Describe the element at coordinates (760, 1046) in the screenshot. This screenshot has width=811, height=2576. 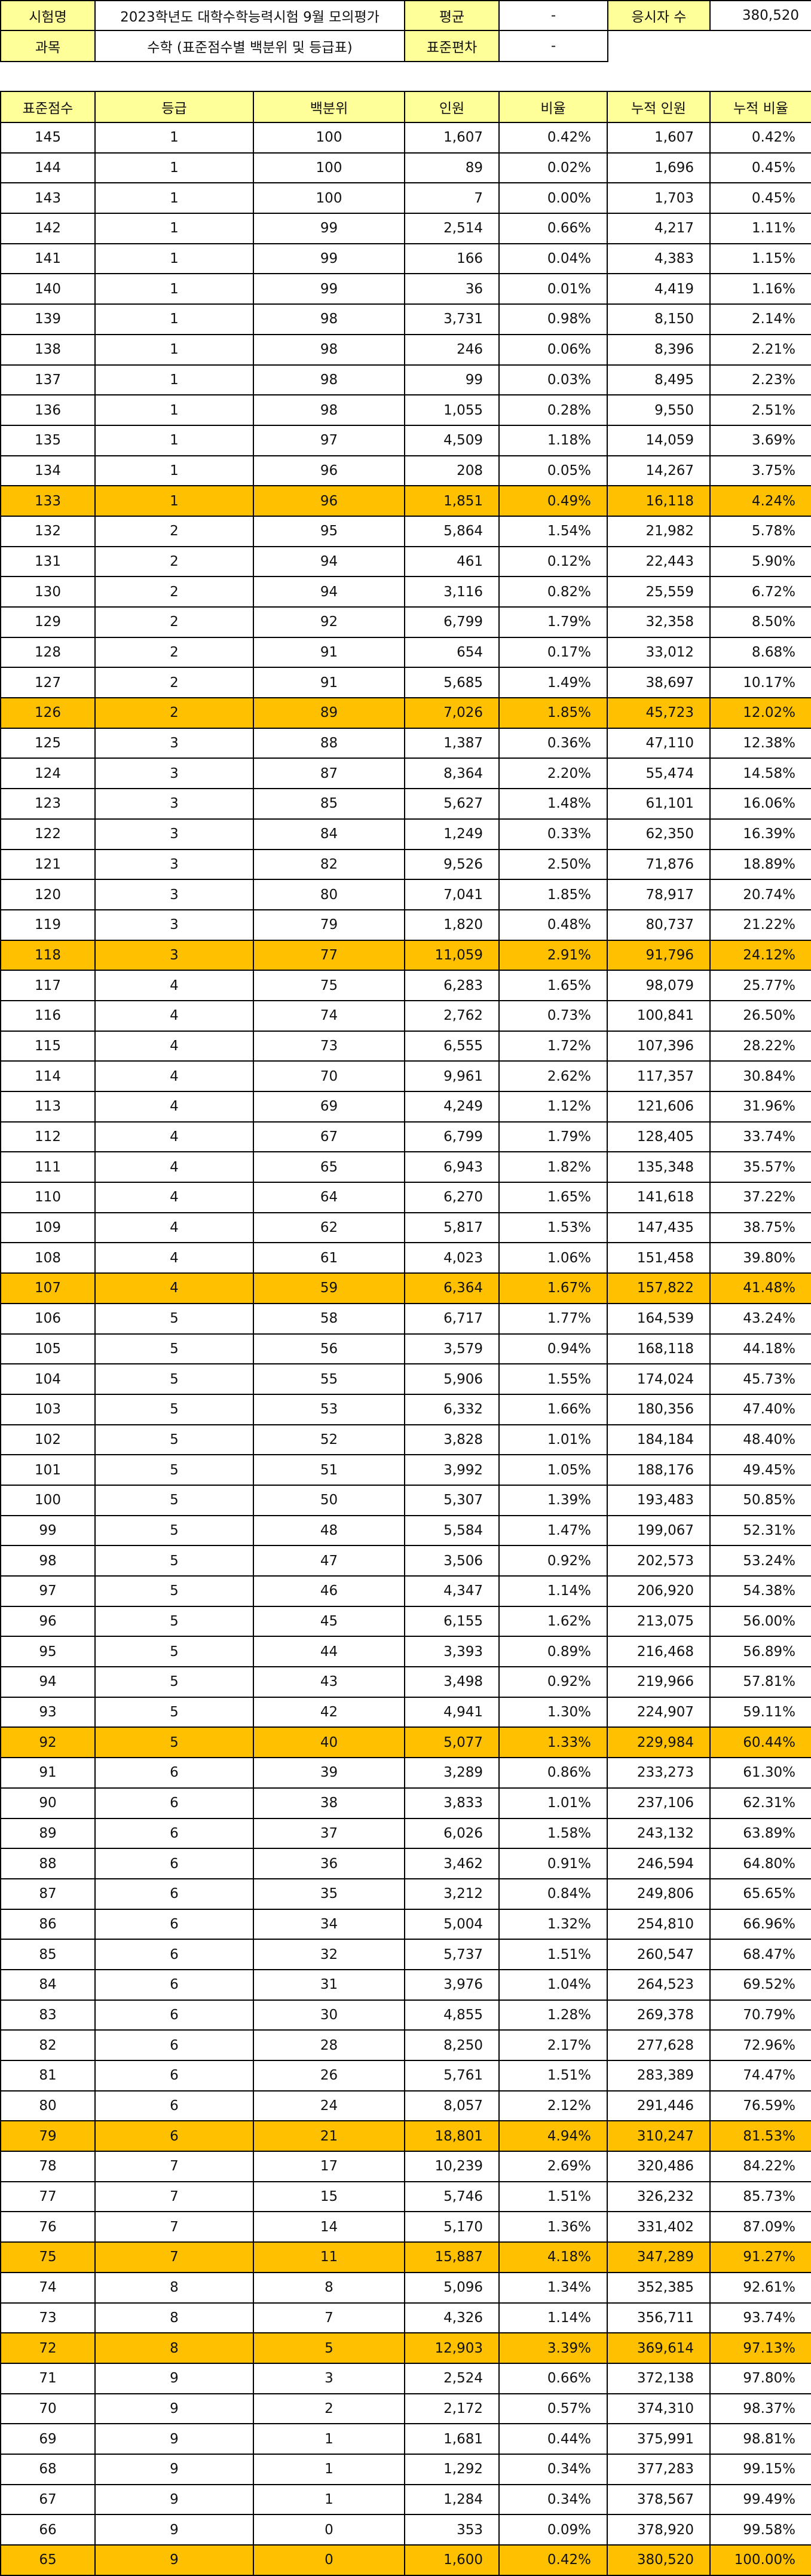
I see `cumulative-ratio-cell: 28.22%` at that location.